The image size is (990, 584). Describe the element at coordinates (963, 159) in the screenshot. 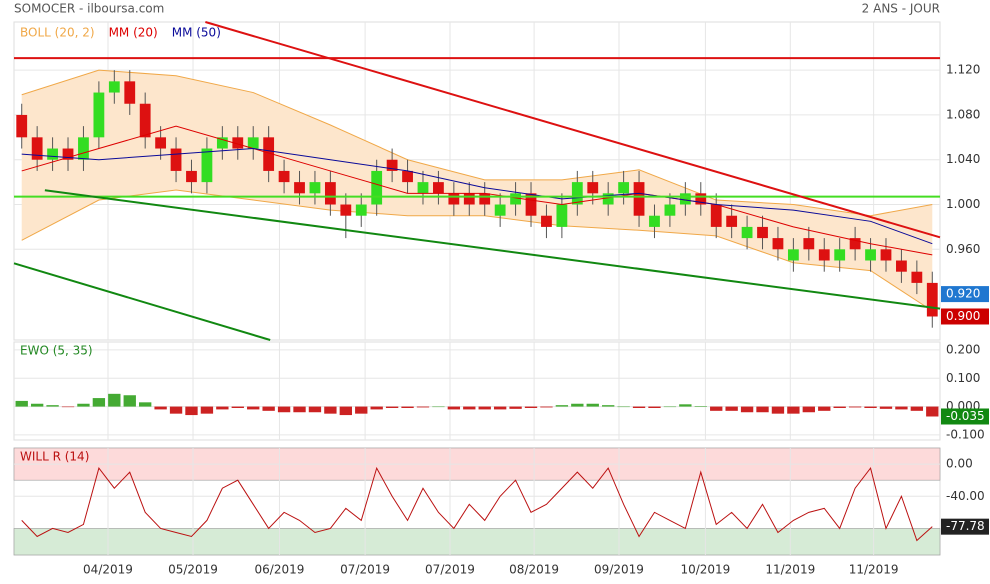

I see `y-tick-label: 1.040` at that location.